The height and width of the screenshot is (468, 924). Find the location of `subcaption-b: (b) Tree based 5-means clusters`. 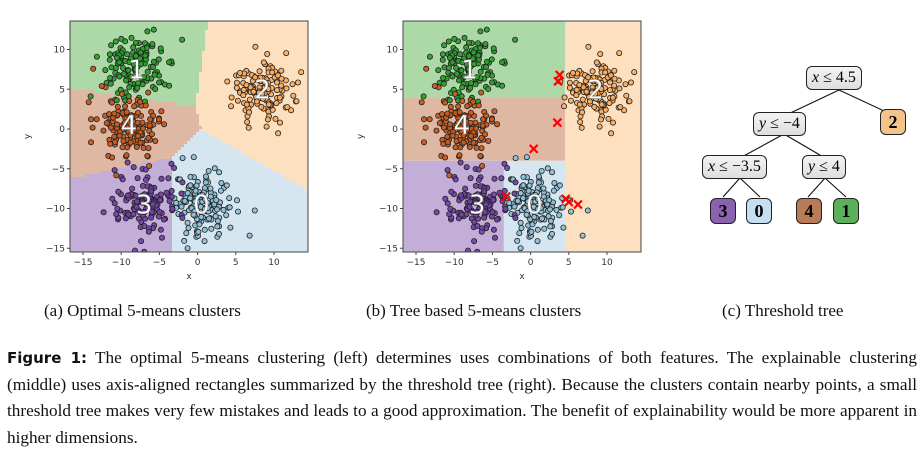

subcaption-b: (b) Tree based 5-means clusters is located at coordinates (474, 310).